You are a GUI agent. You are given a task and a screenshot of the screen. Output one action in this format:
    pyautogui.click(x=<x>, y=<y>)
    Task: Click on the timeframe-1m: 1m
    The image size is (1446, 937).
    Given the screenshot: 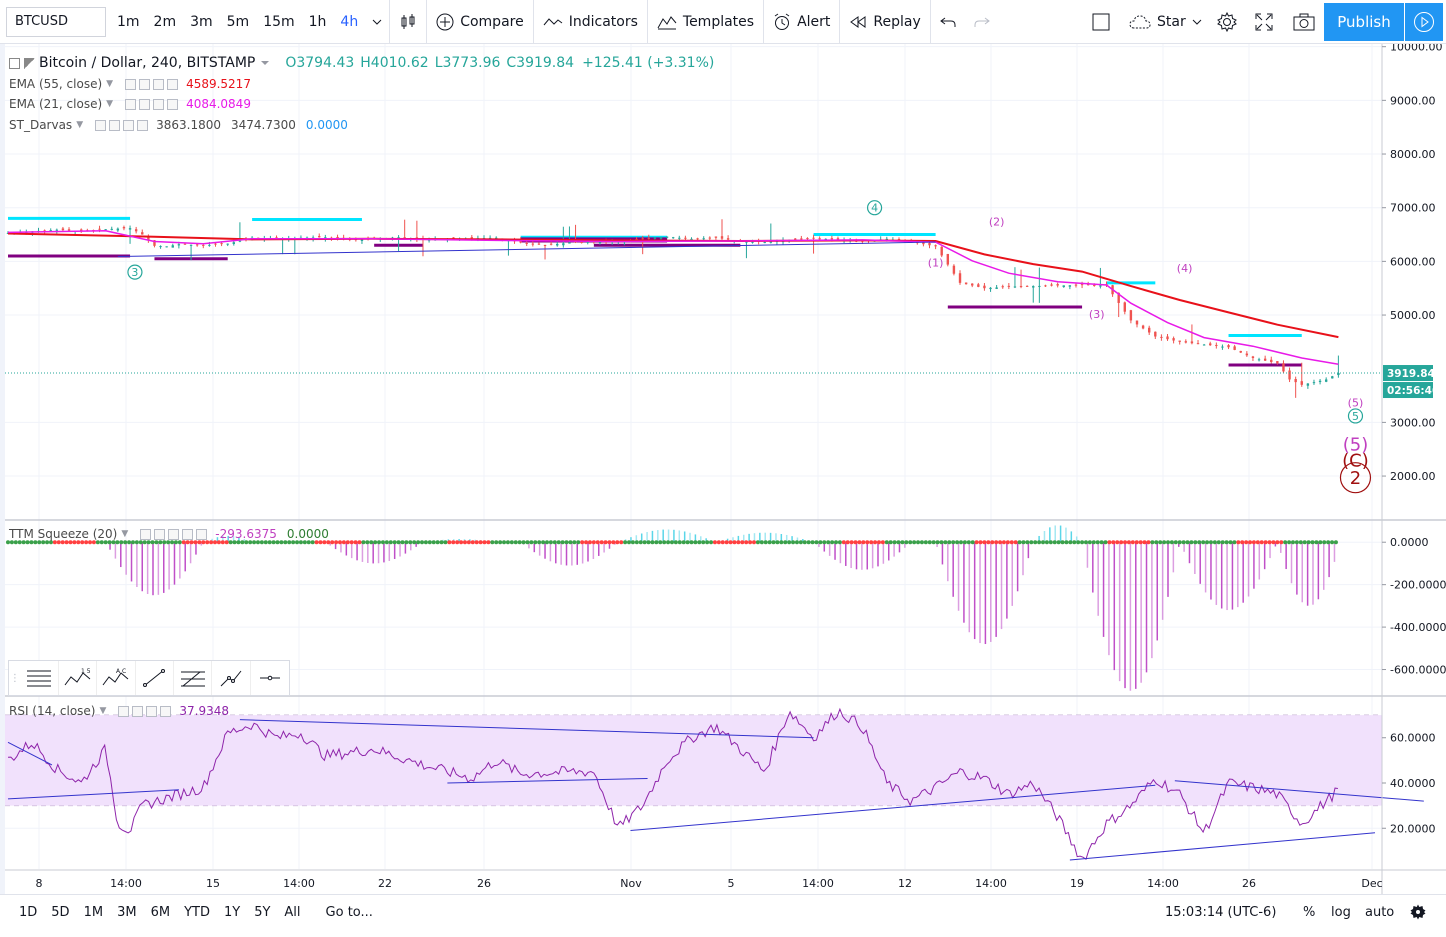 What is the action you would take?
    pyautogui.click(x=128, y=21)
    